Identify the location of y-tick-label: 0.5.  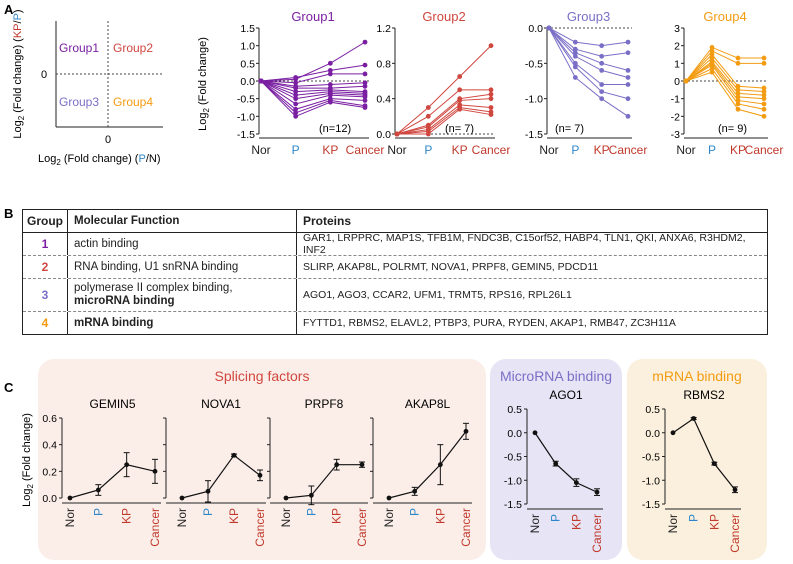
(652, 410).